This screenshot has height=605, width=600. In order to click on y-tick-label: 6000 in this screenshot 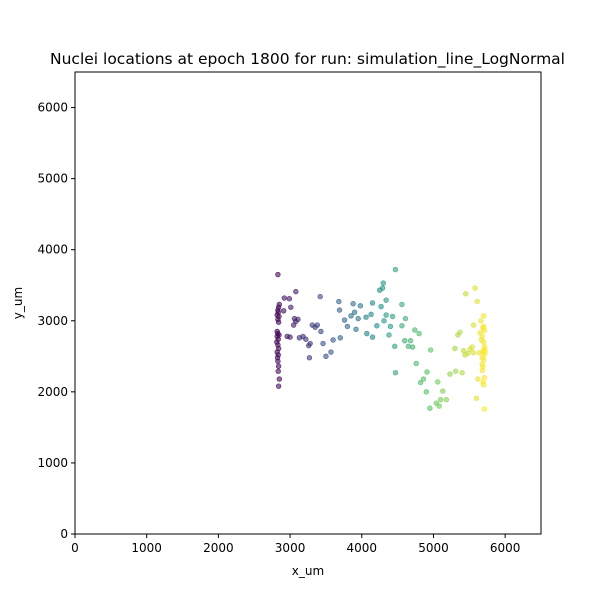, I will do `click(52, 108)`.